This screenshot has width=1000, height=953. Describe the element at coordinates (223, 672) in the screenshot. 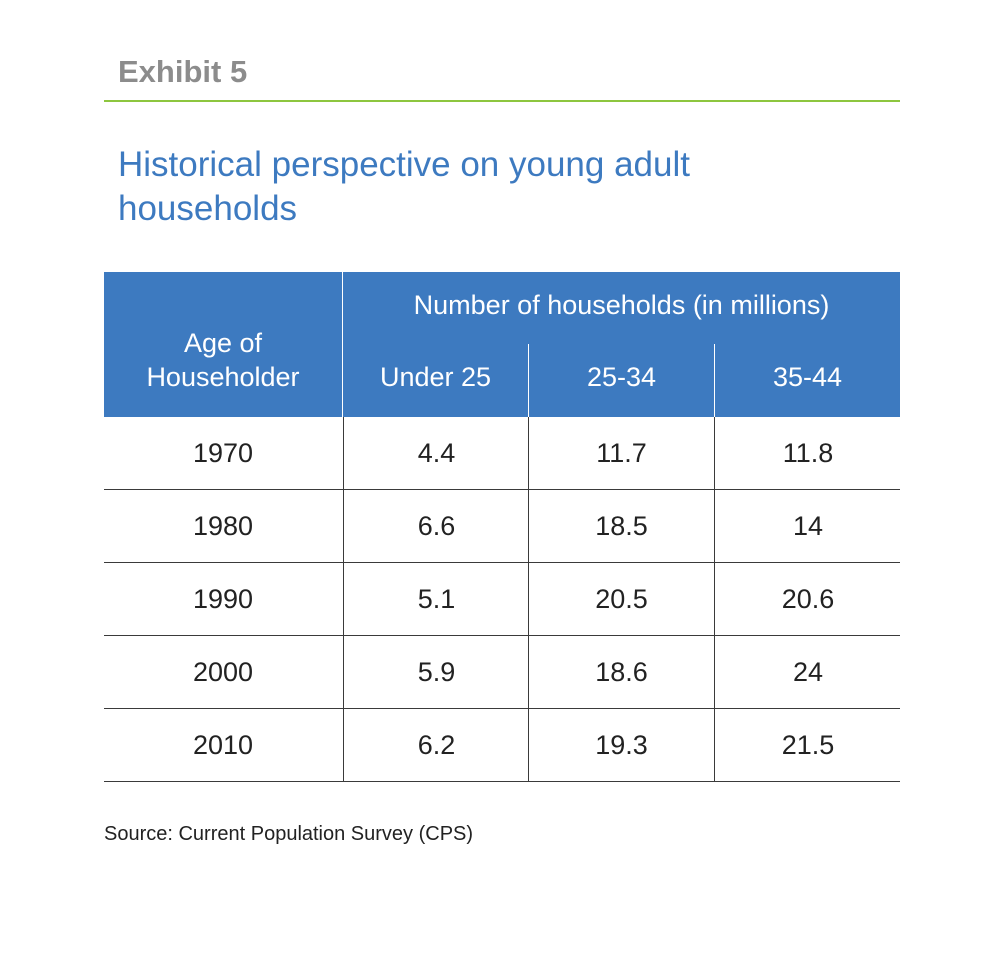

I see `year-cell: 2000` at that location.